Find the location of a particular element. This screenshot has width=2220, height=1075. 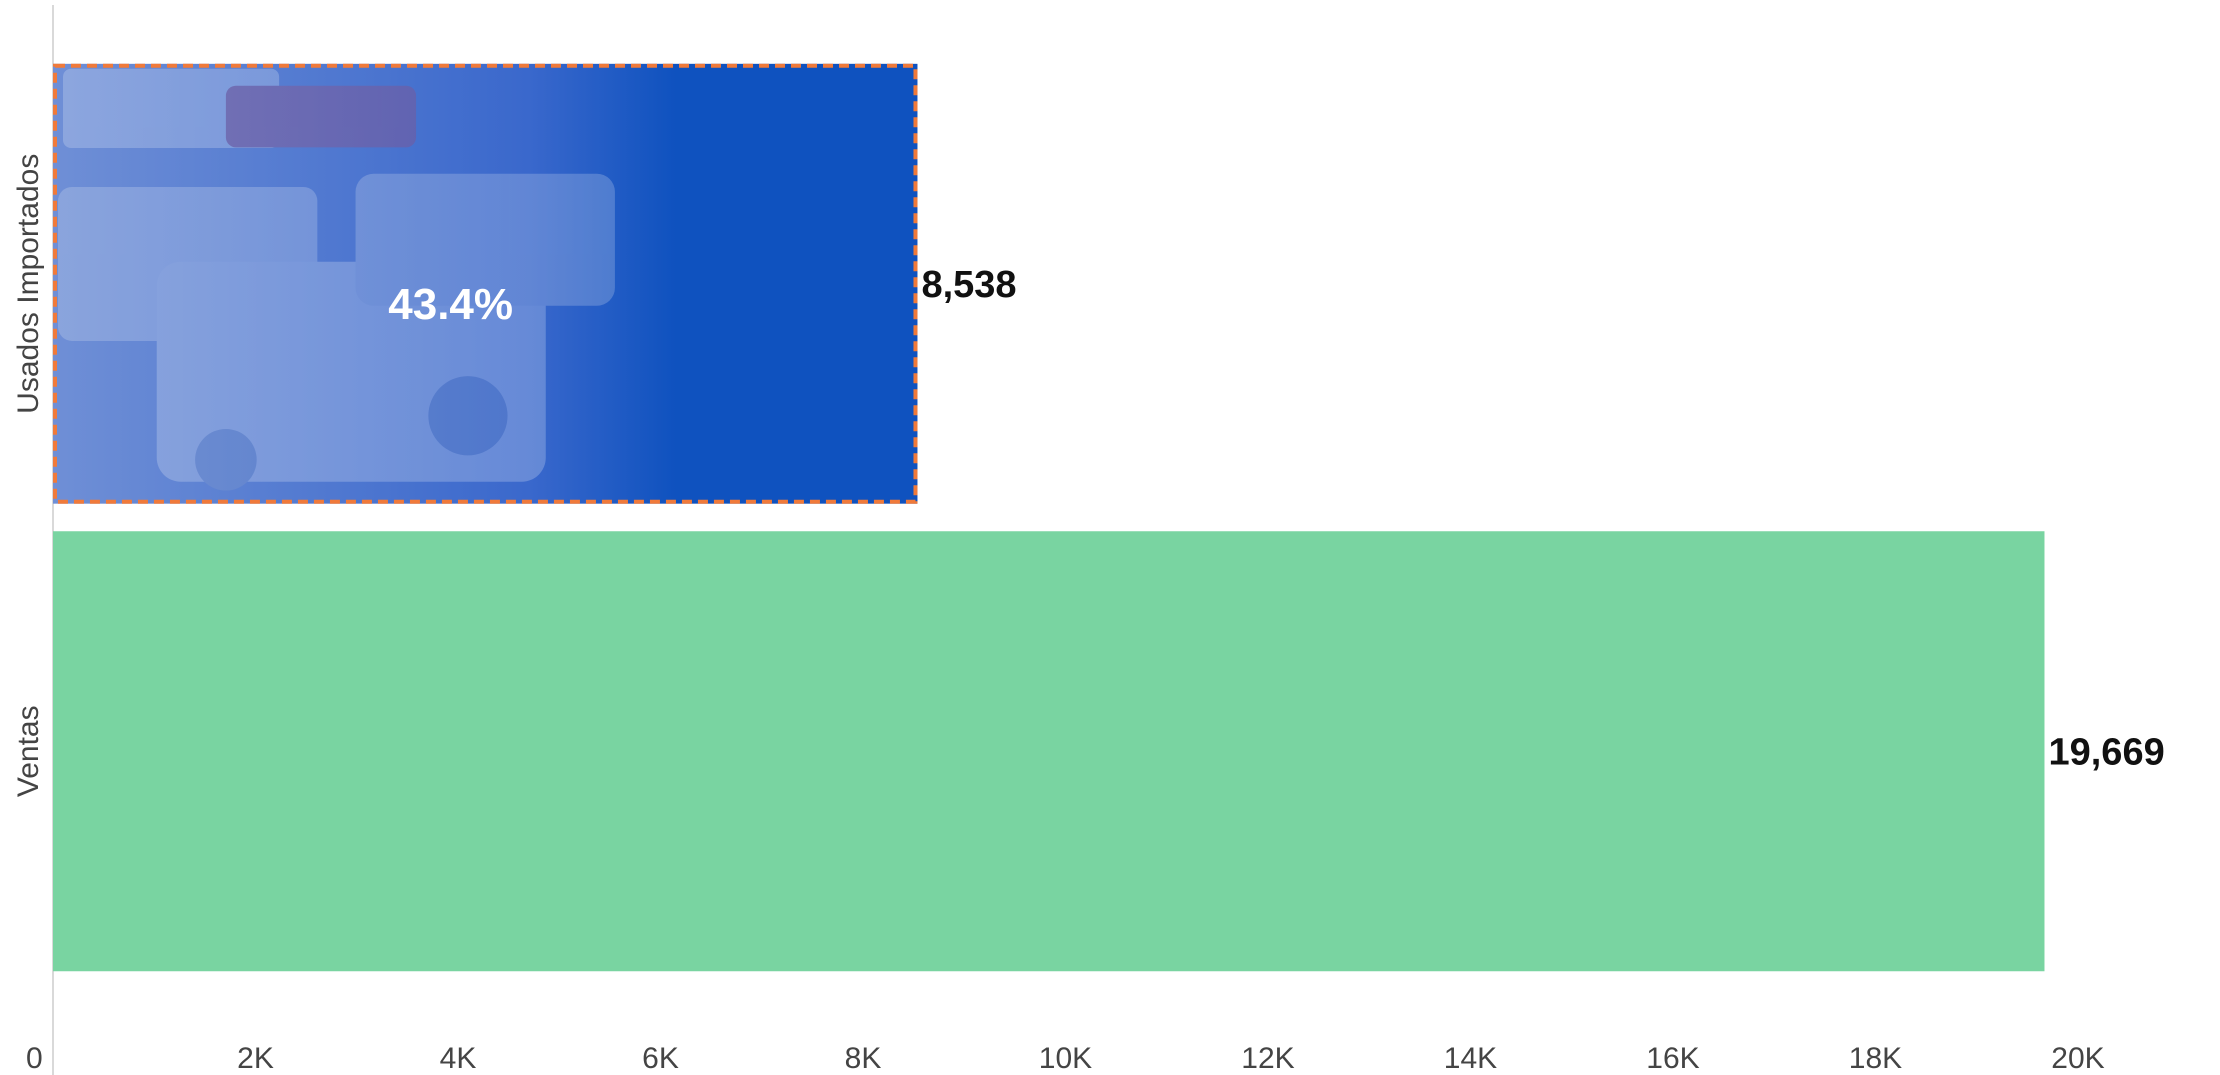

x-tick-label: 12K is located at coordinates (1267, 1058).